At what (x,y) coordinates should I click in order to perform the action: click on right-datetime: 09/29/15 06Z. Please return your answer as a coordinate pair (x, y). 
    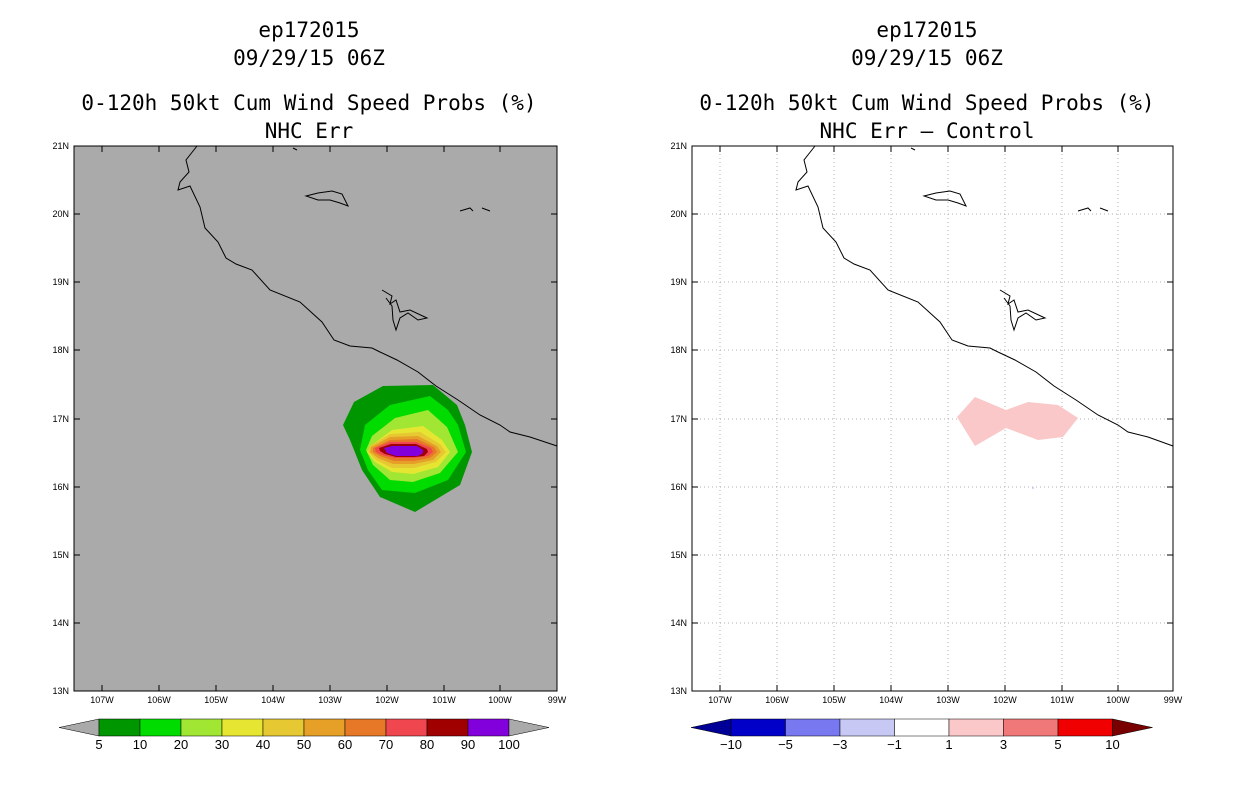
    Looking at the image, I should click on (927, 58).